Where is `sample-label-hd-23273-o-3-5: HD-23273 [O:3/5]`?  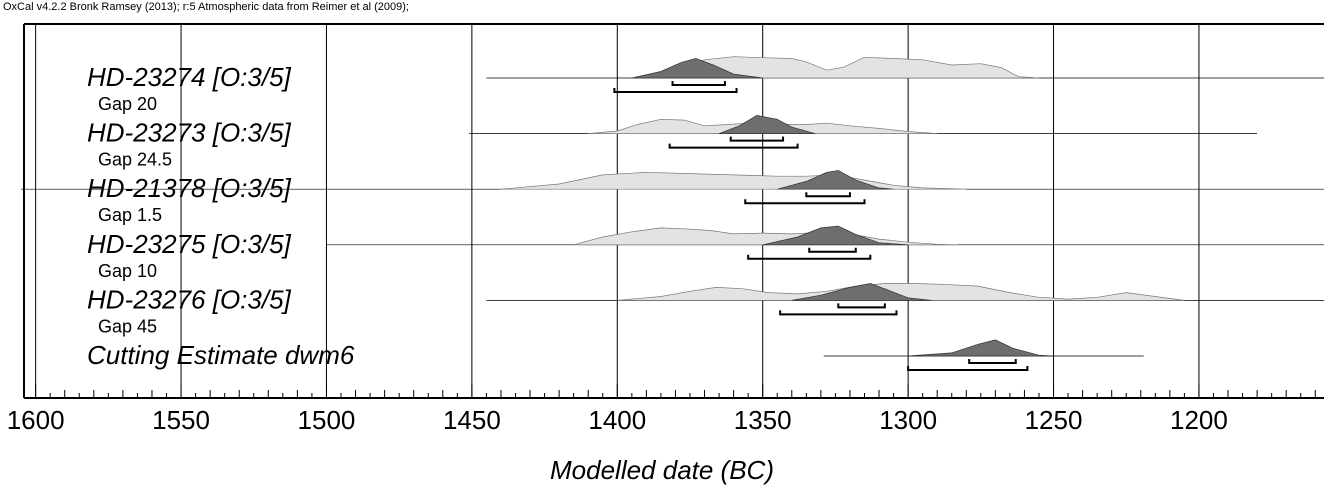
sample-label-hd-23273-o-3-5: HD-23273 [O:3/5] is located at coordinates (189, 133).